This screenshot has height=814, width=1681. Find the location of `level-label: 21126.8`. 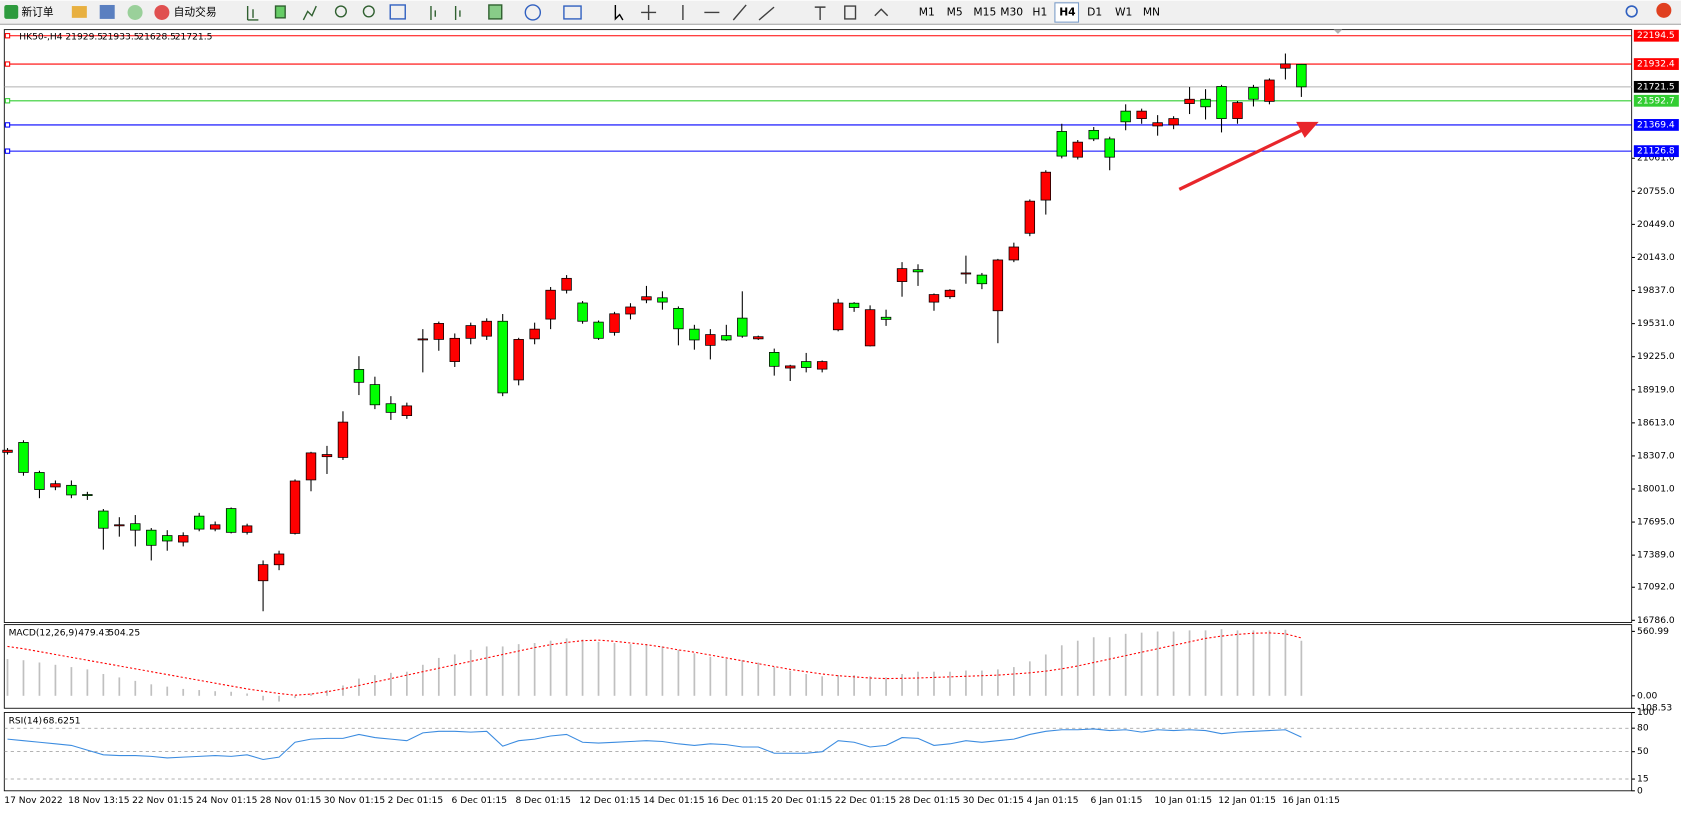

level-label: 21126.8 is located at coordinates (1656, 152).